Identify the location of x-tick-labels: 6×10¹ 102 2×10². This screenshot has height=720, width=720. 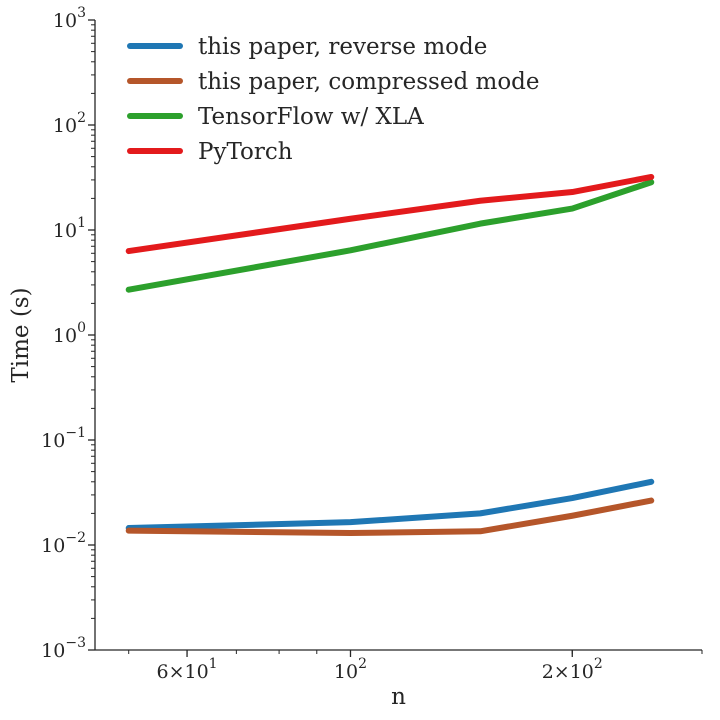
(379, 669).